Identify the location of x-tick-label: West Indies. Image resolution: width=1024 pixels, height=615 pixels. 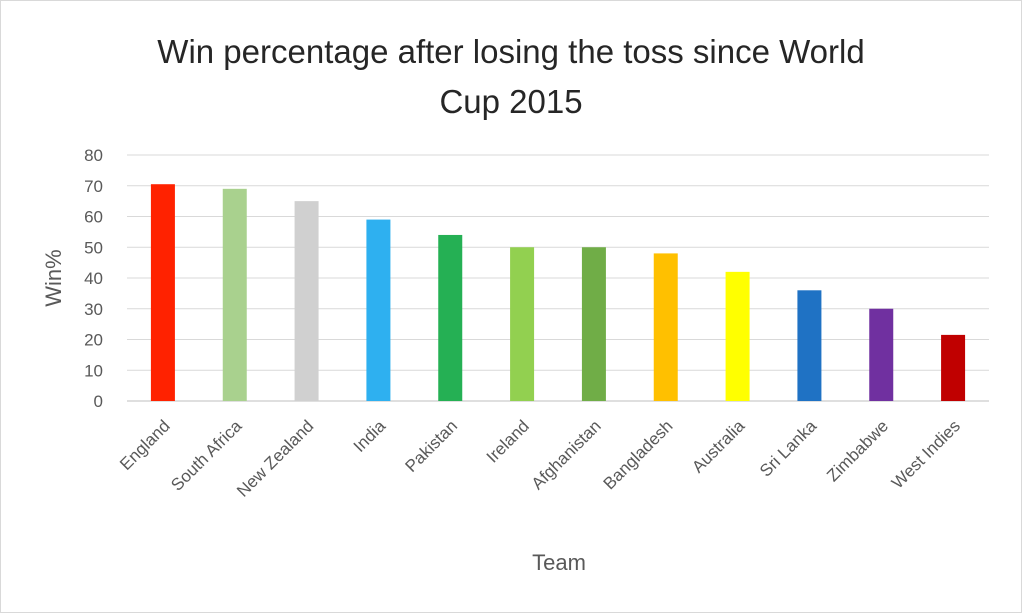
(926, 454).